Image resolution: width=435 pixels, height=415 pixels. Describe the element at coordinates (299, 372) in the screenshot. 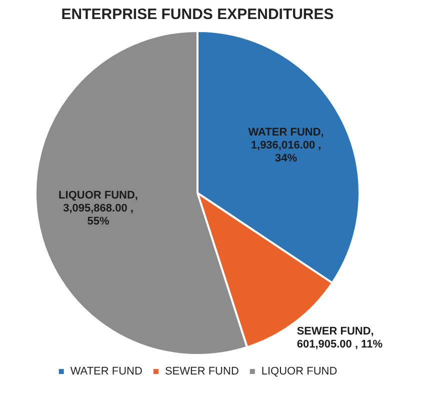

I see `legend-label: LIQUOR FUND` at that location.